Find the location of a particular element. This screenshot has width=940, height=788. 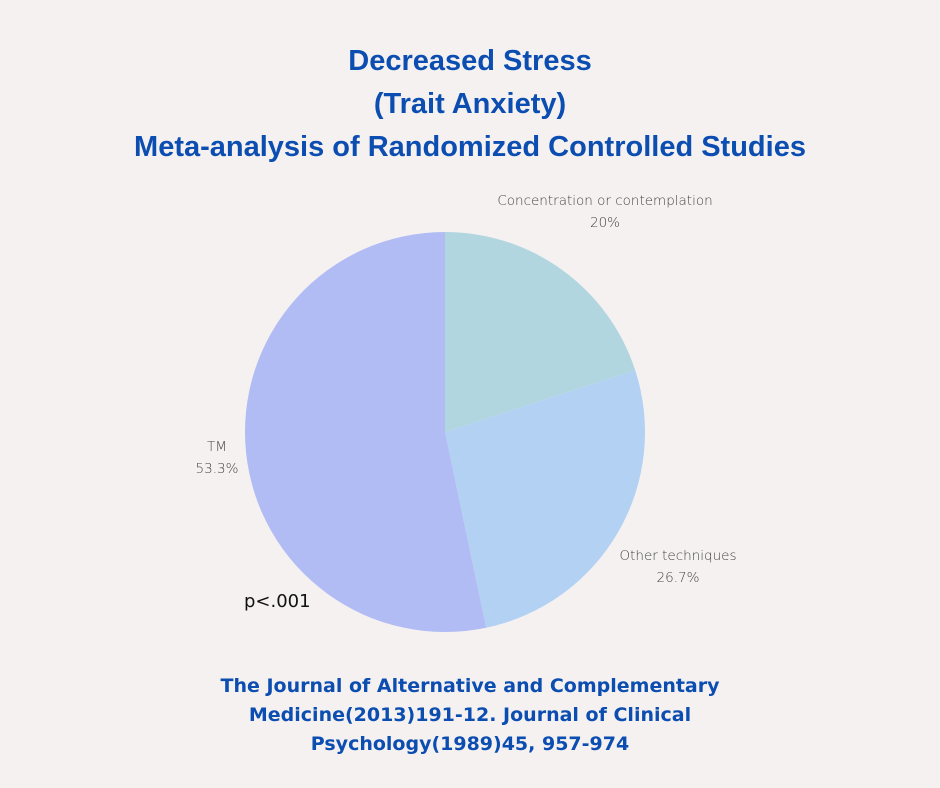

slice-label-concentration: Concentration or contemplation 20% is located at coordinates (604, 212).